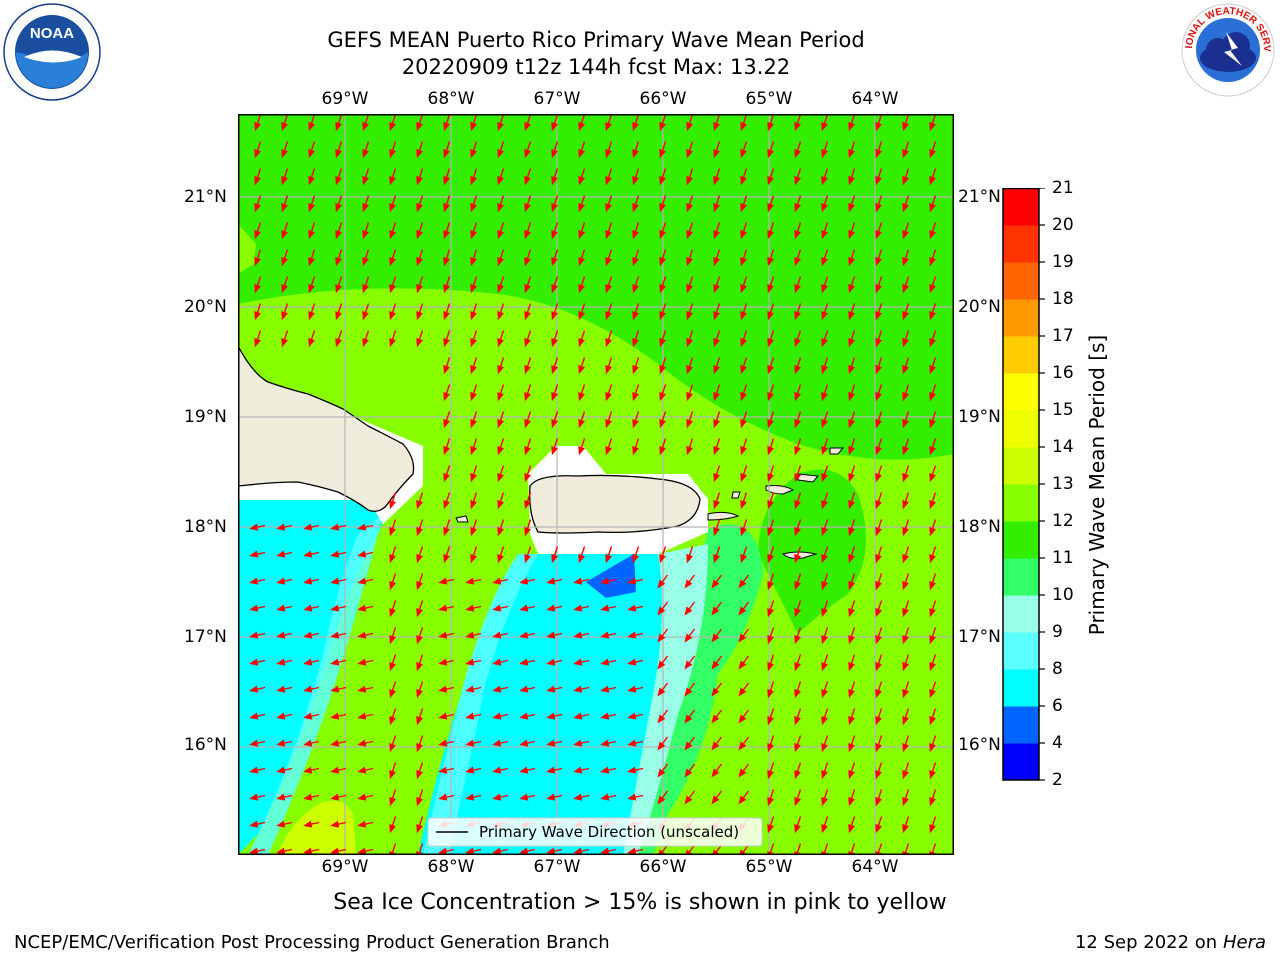 This screenshot has width=1280, height=960. Describe the element at coordinates (1063, 595) in the screenshot. I see `colorbar-tick-label: 10` at that location.